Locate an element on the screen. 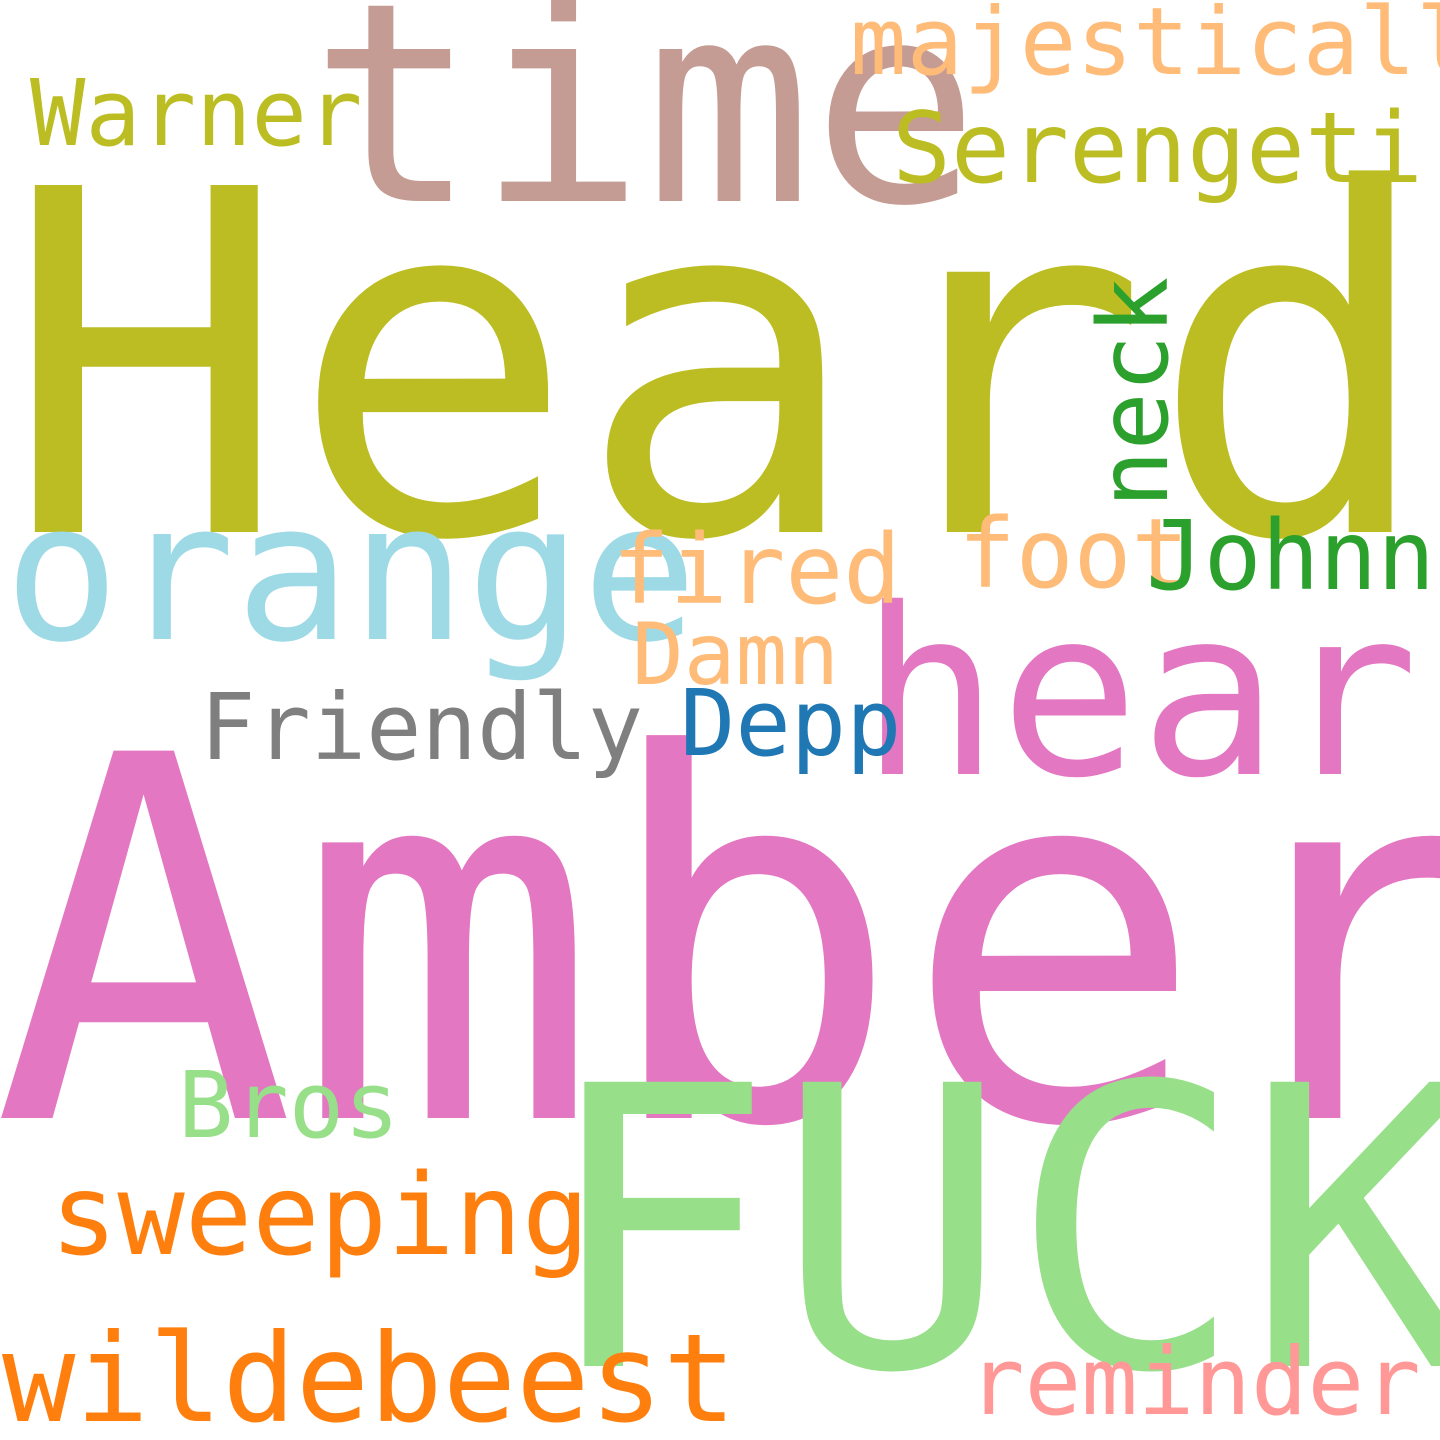 The width and height of the screenshot is (1440, 1440). word-hear: hear is located at coordinates (1139, 694).